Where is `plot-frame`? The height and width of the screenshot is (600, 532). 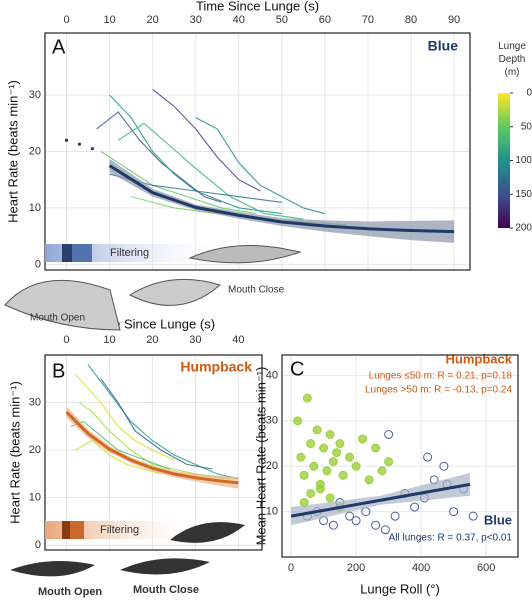 plot-frame is located at coordinates (153, 452).